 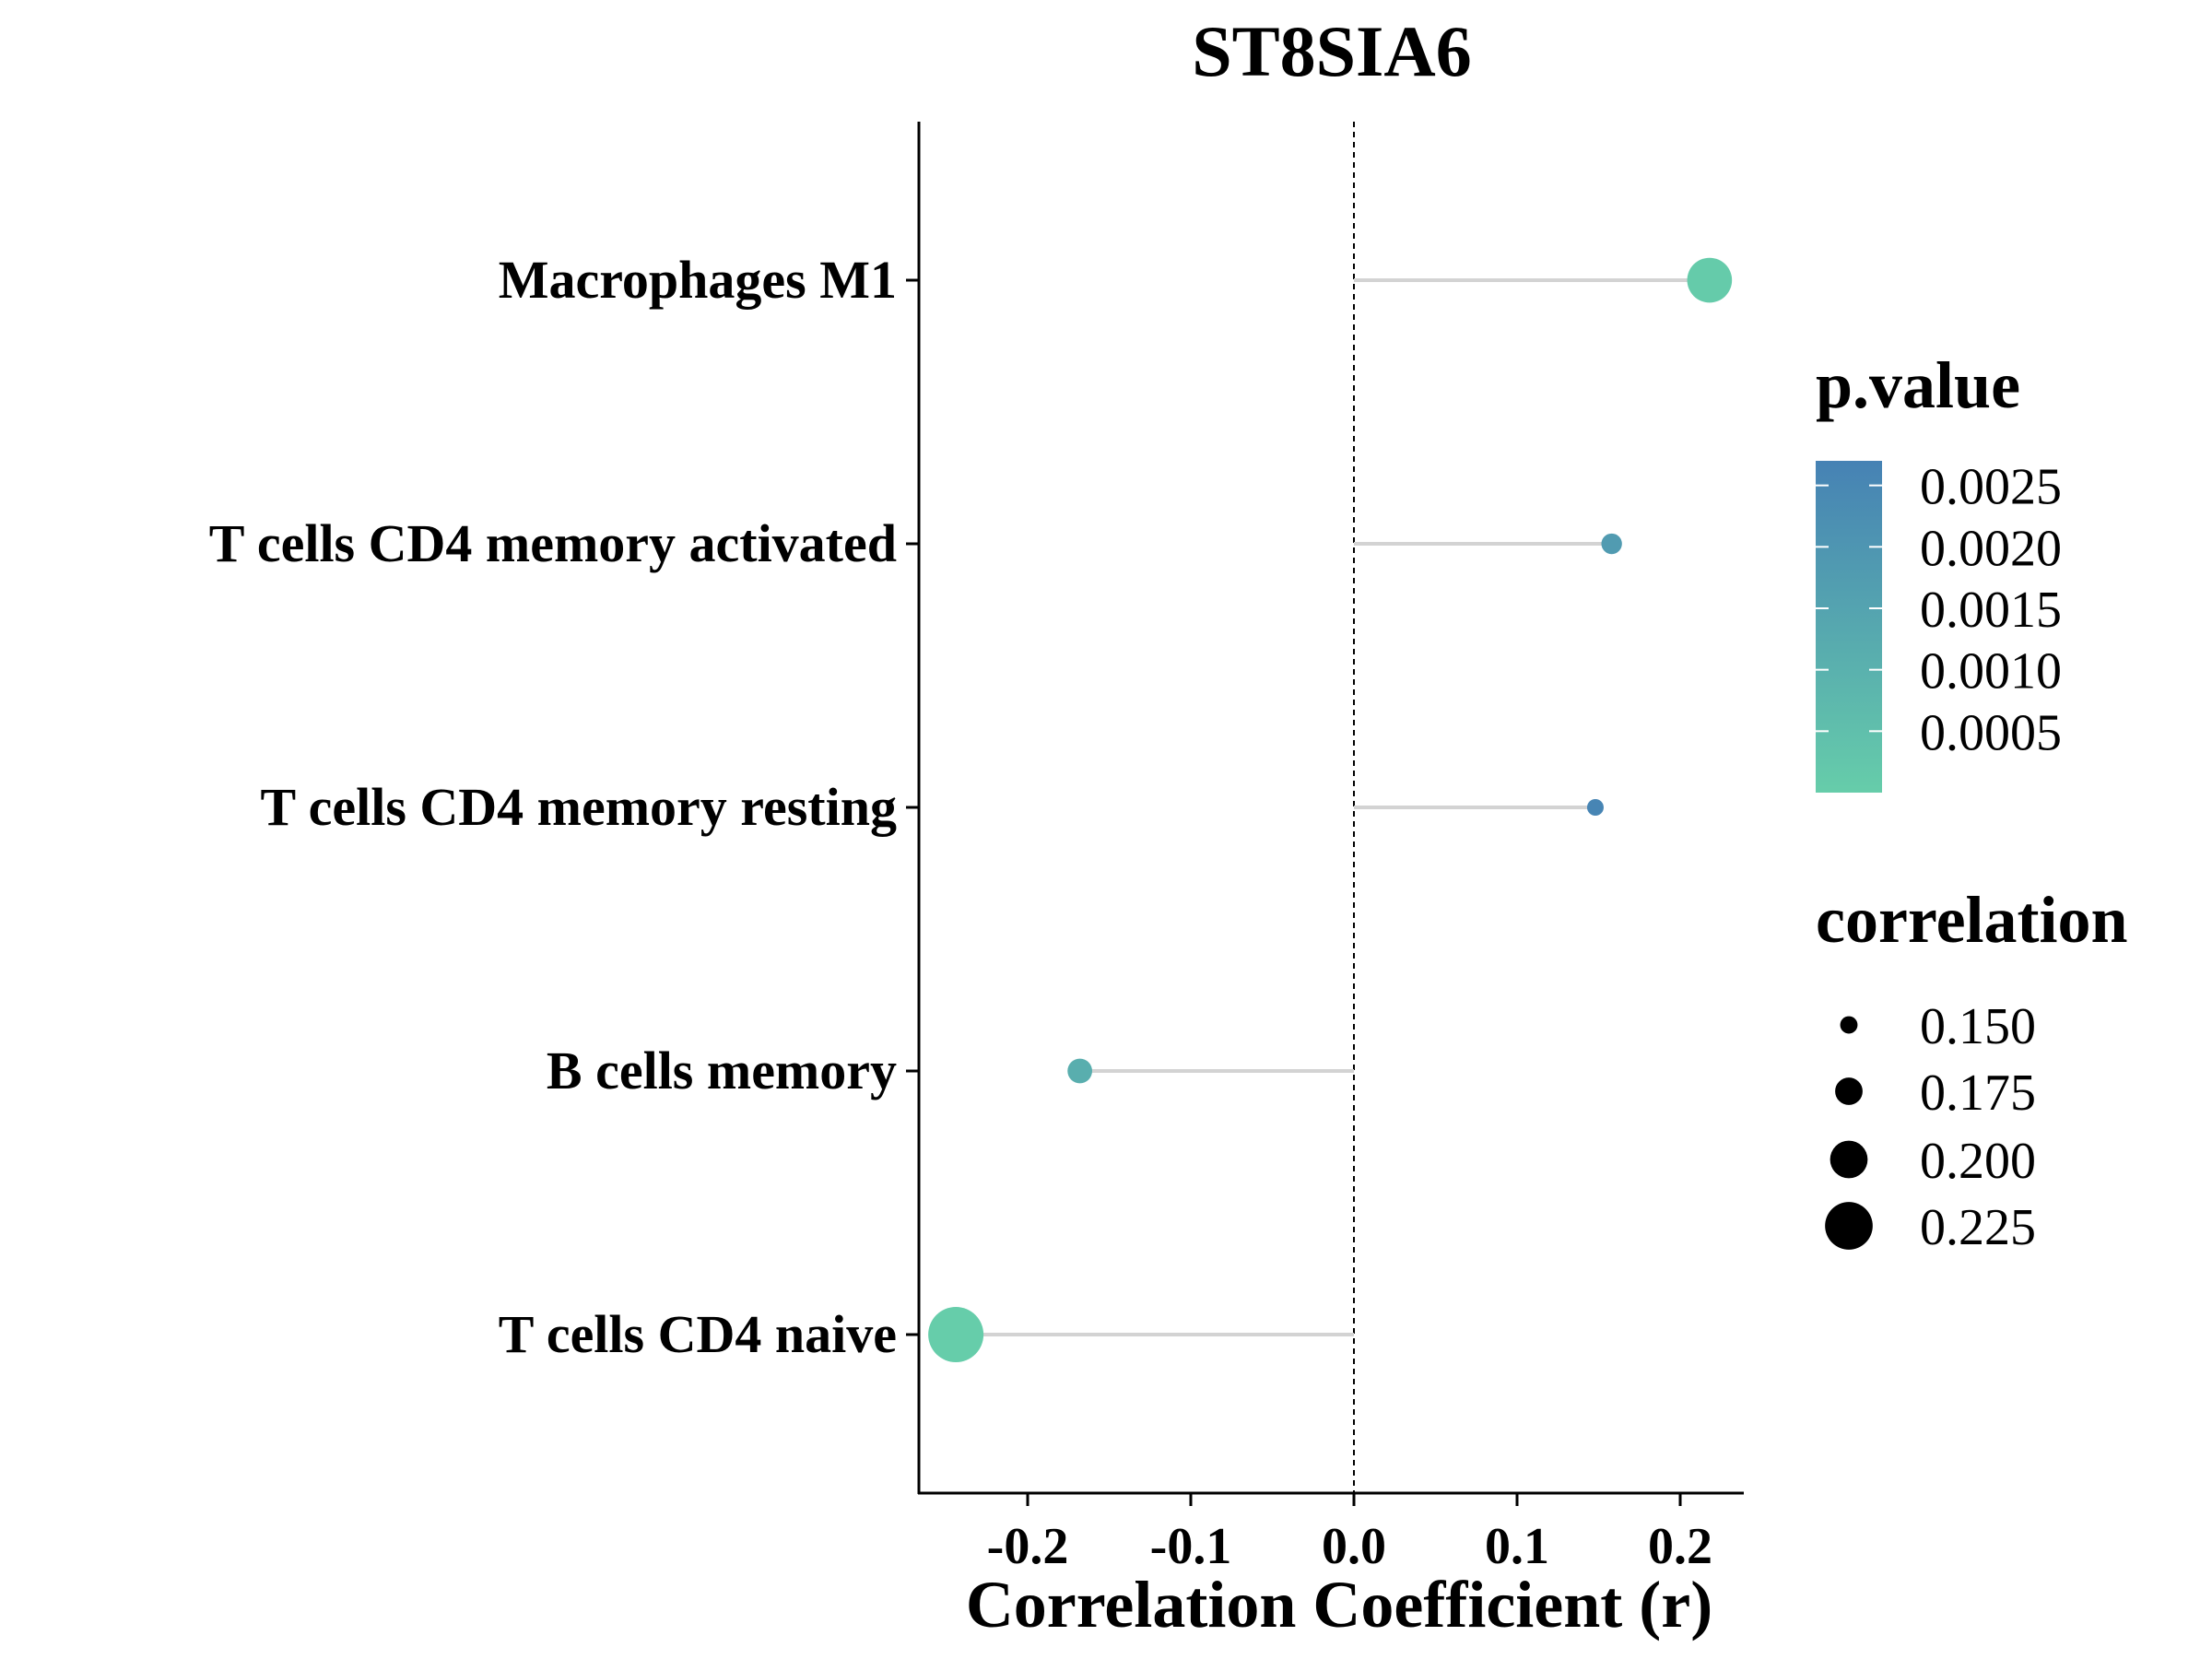 I want to click on x-tick-label: 0.2, so click(x=1680, y=1546).